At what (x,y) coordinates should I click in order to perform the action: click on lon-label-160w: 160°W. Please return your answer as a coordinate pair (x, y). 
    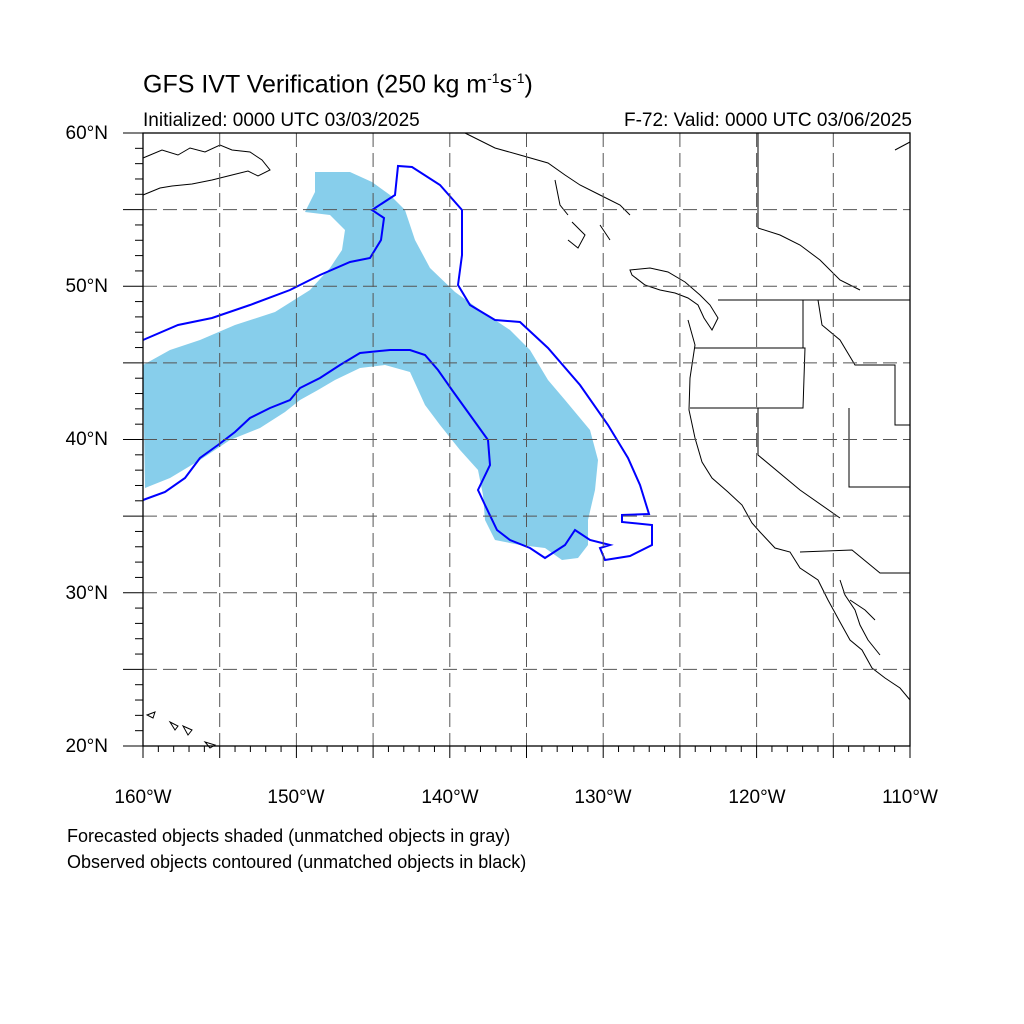
    Looking at the image, I should click on (143, 797).